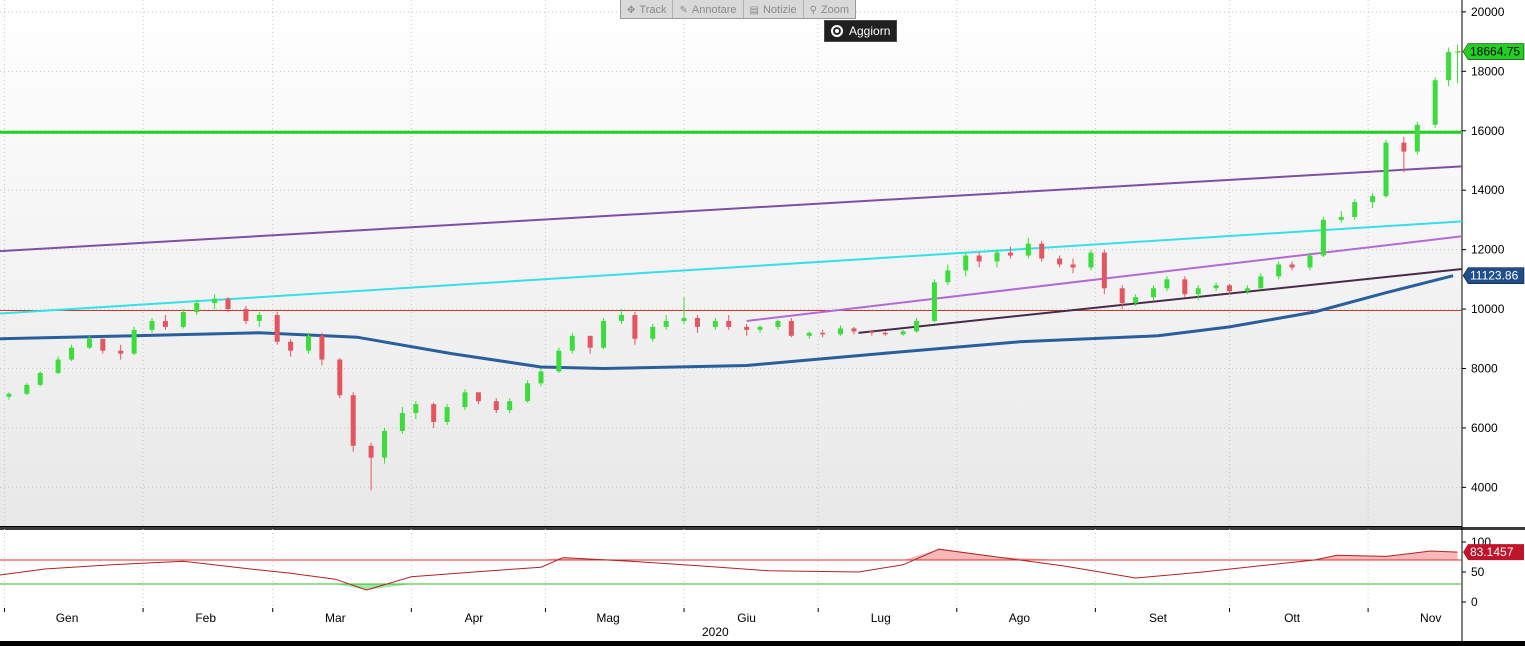 The image size is (1525, 646). I want to click on rsi-value-badge: 83.1457, so click(1493, 552).